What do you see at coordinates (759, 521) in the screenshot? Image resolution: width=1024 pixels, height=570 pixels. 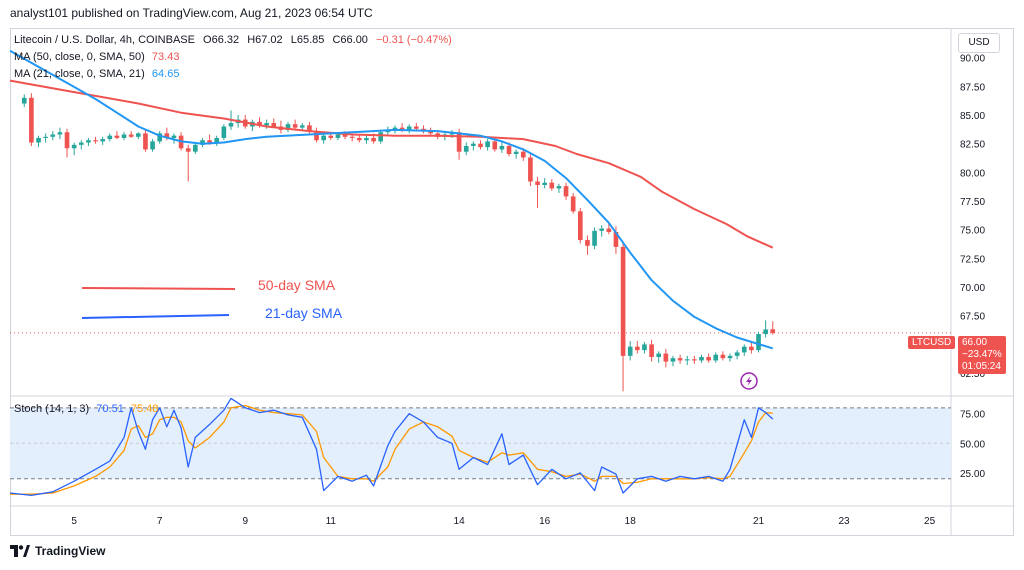 I see `time-tick-label: 21` at bounding box center [759, 521].